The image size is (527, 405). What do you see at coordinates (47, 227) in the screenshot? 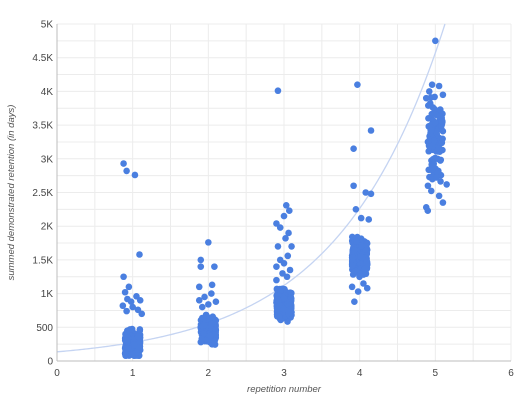
I see `y-tick-label: 2K` at bounding box center [47, 227].